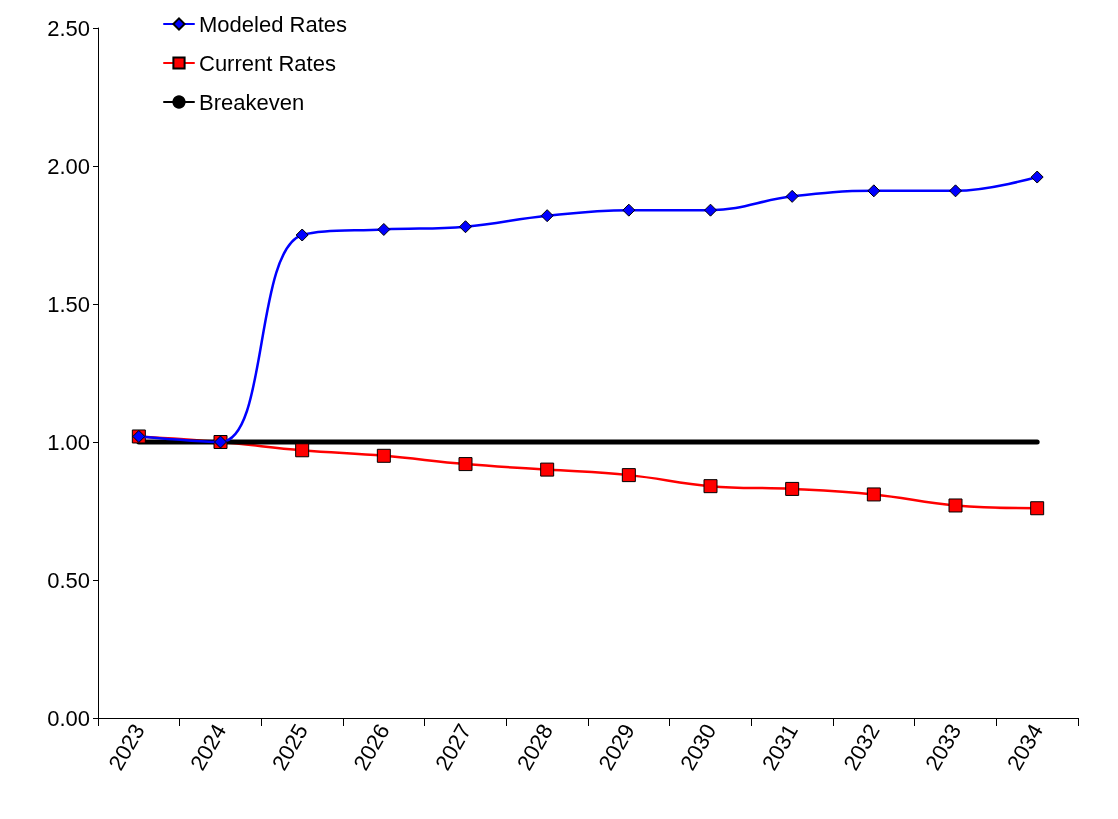 Image resolution: width=1118 pixels, height=819 pixels. I want to click on legend-label: Current Rates, so click(267, 63).